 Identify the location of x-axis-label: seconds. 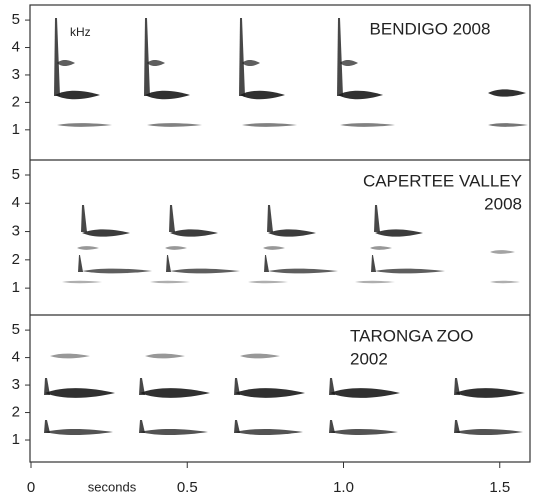
(112, 486).